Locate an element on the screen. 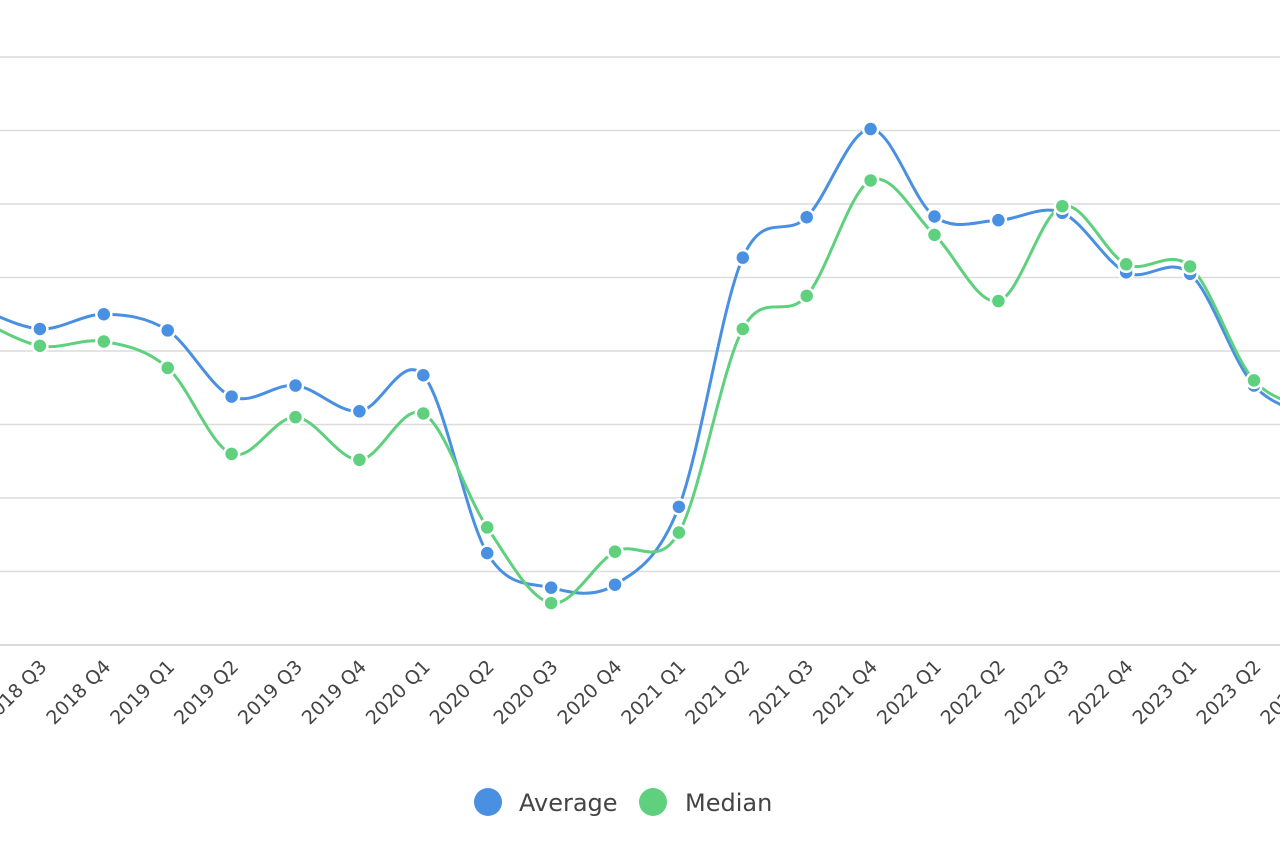  average-point-2019-q2 is located at coordinates (231, 396).